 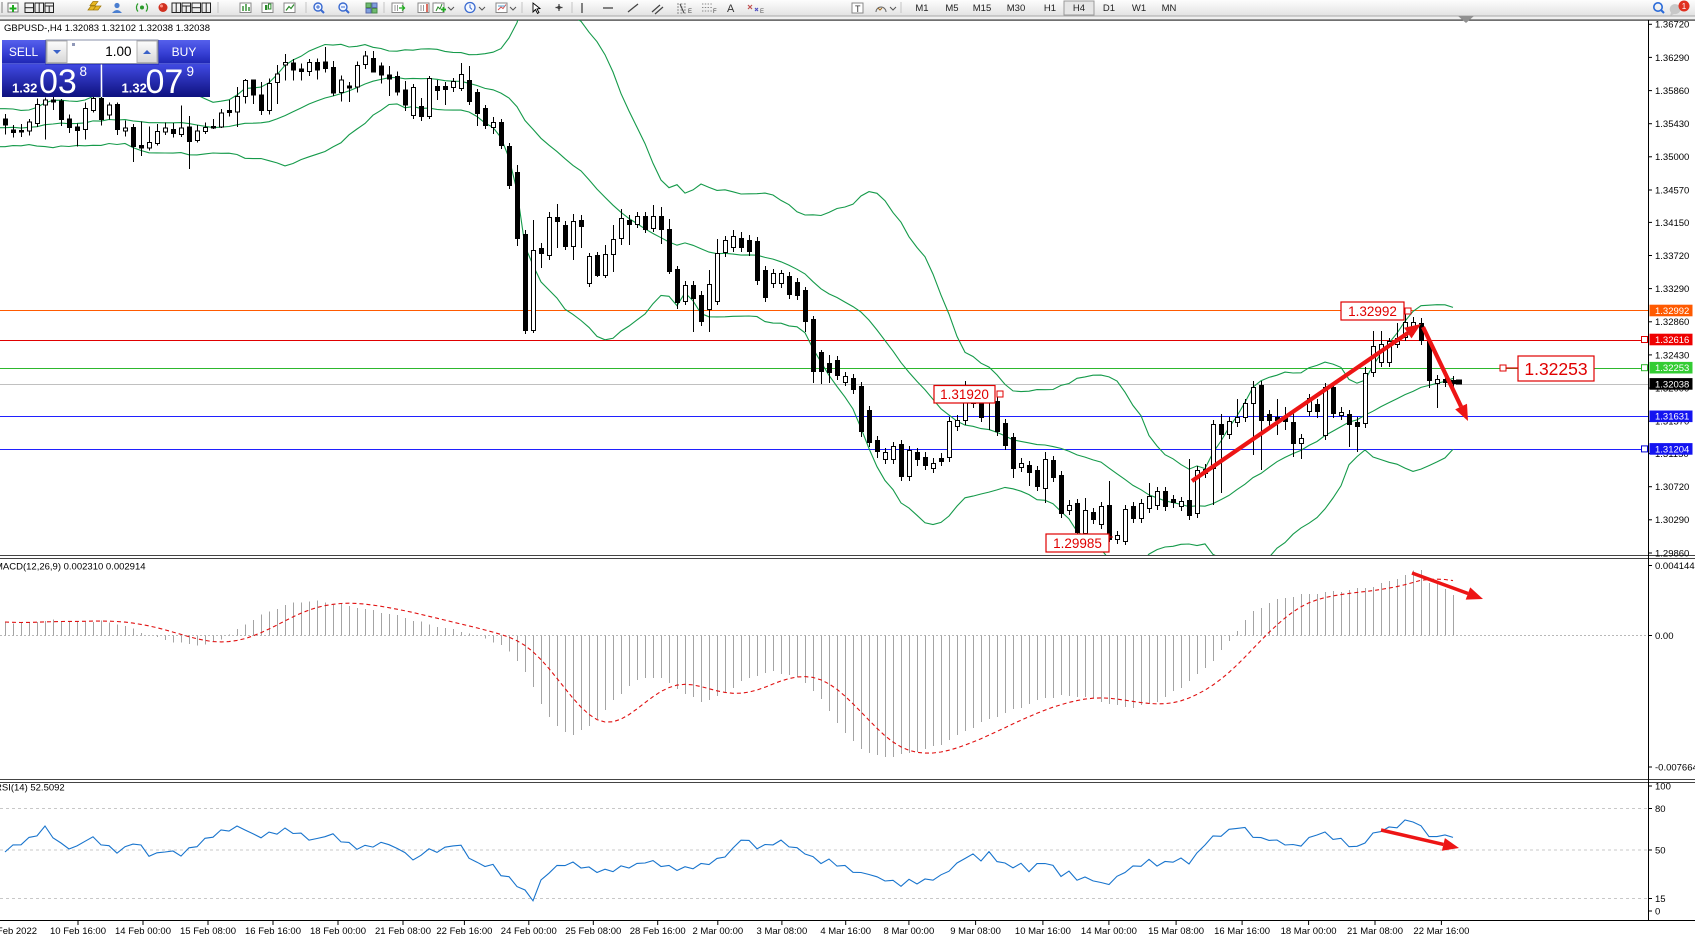 I want to click on svg-text: 1.36720, so click(x=1672, y=25).